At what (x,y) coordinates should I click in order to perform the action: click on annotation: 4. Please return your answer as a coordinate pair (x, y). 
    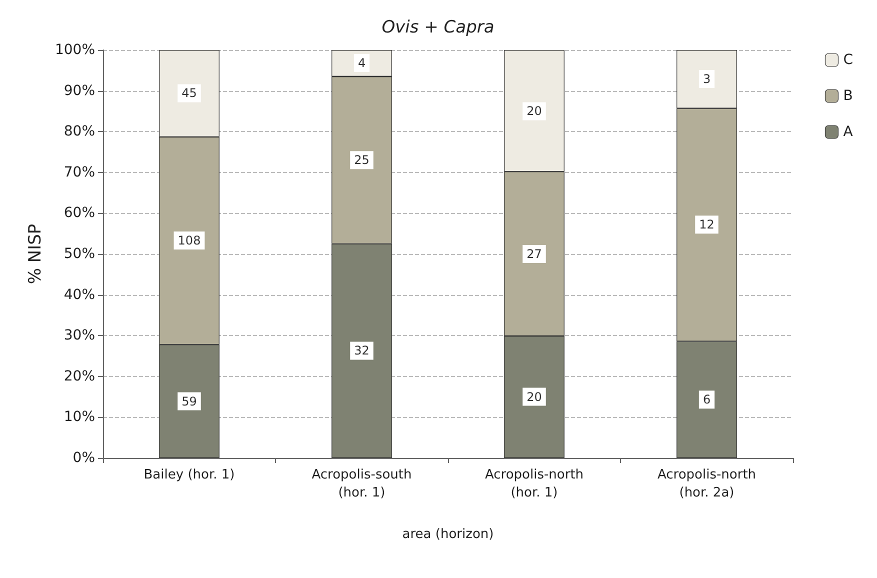
    Looking at the image, I should click on (362, 63).